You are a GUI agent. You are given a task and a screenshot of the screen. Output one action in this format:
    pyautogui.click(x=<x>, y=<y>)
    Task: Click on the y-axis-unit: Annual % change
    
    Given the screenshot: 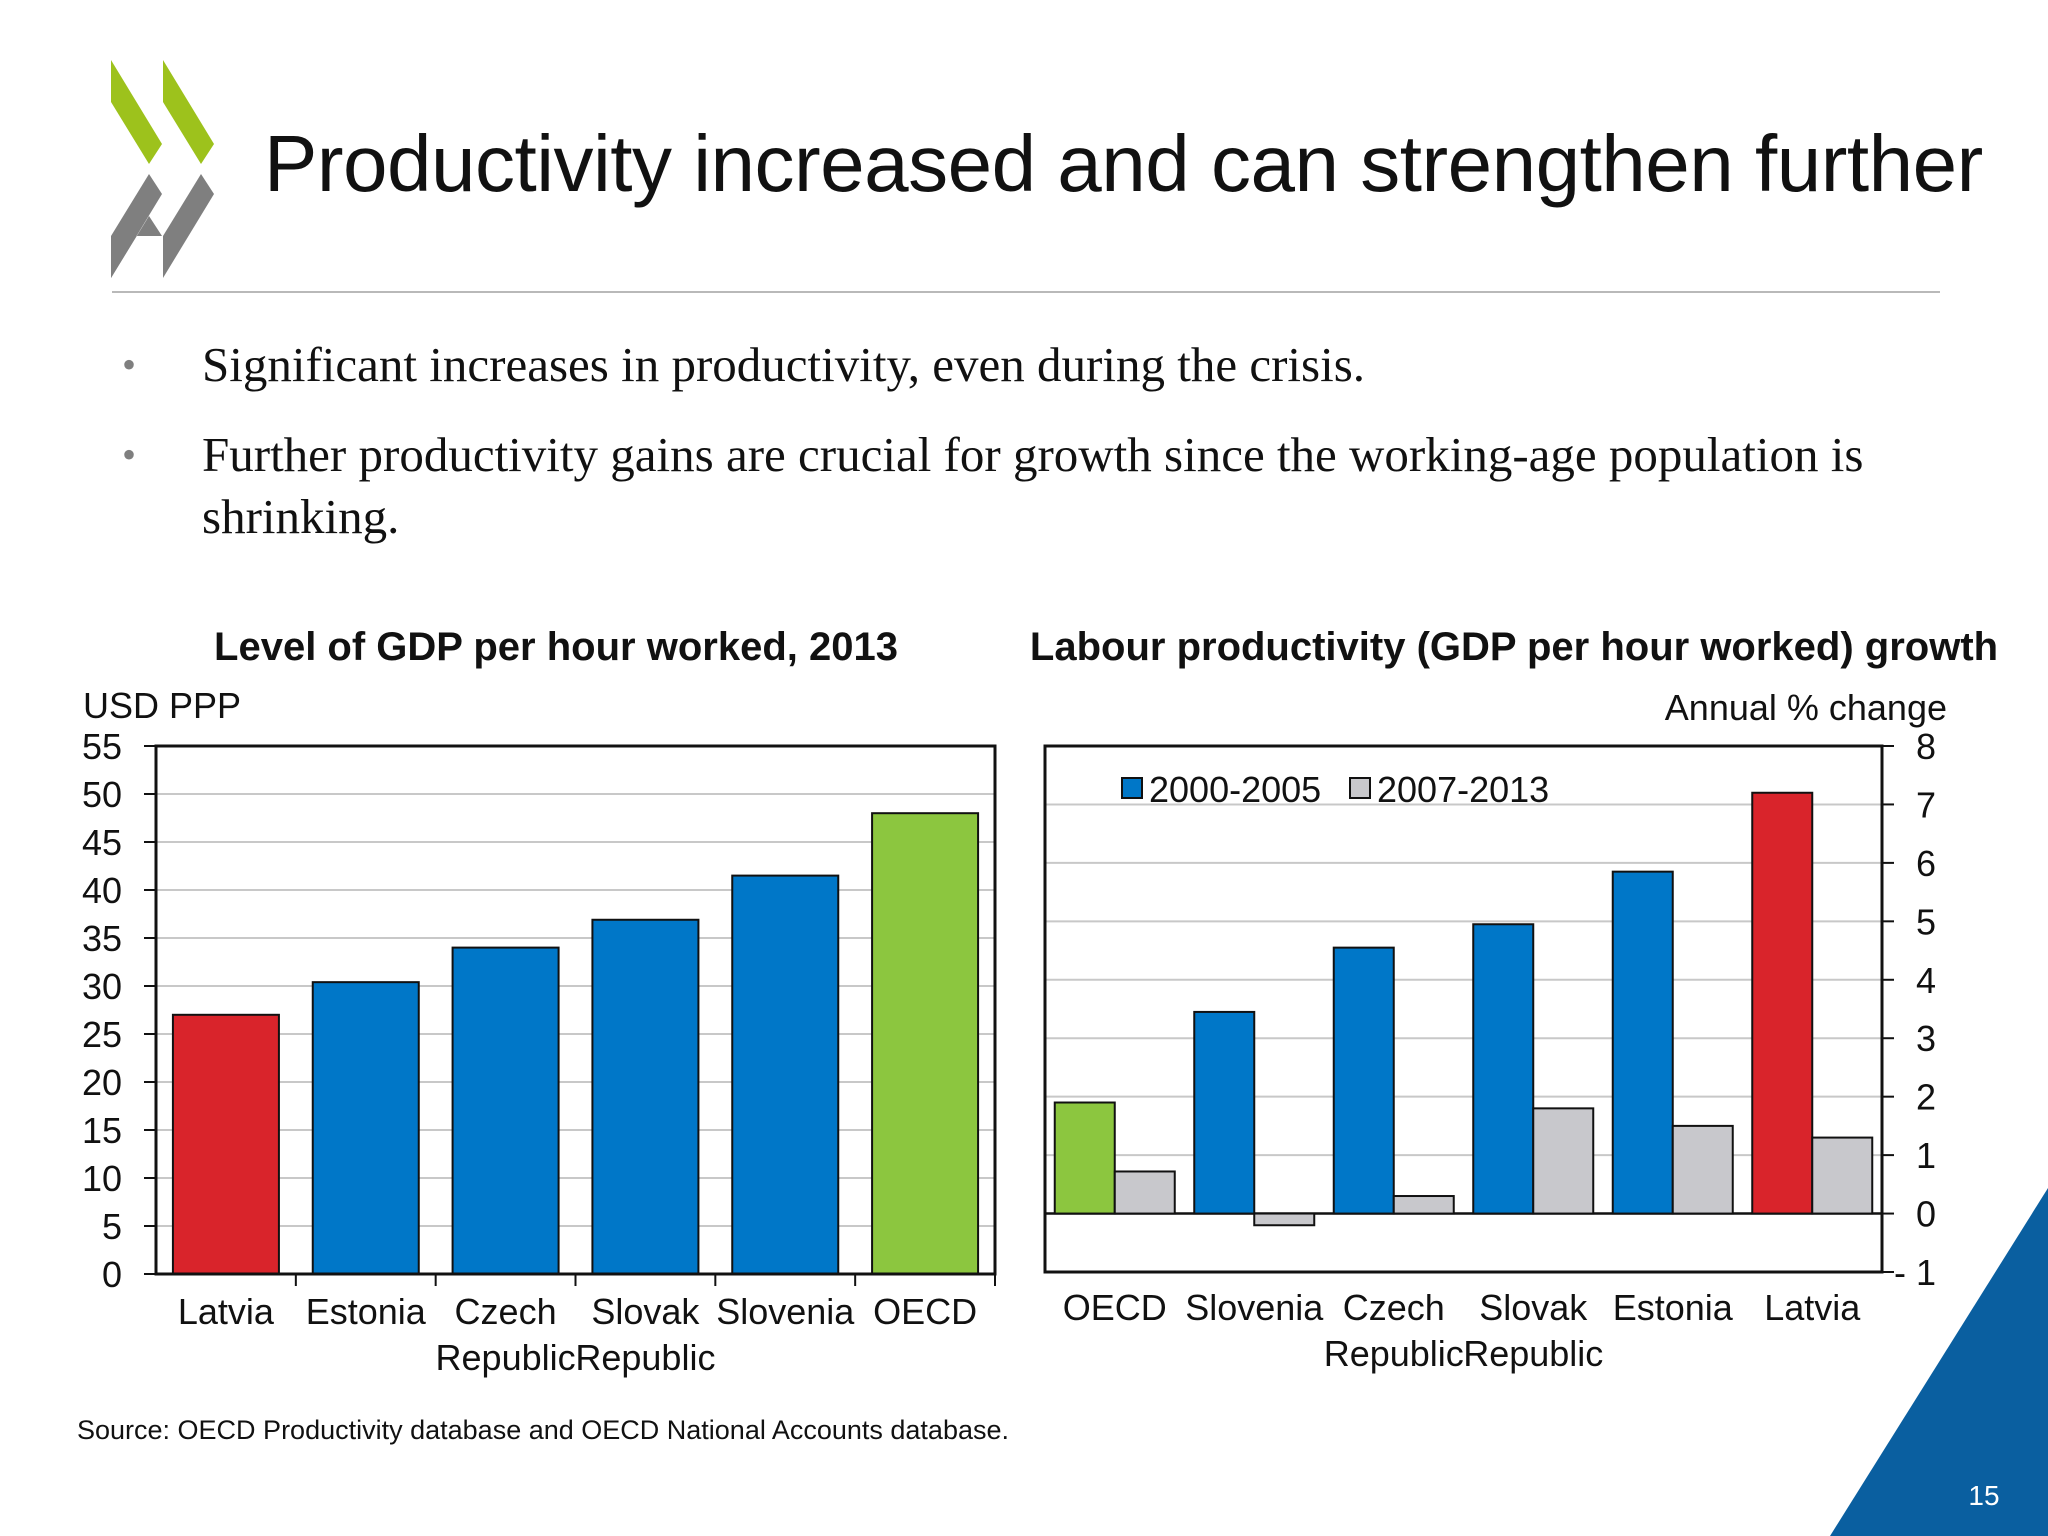 What is the action you would take?
    pyautogui.click(x=1806, y=707)
    